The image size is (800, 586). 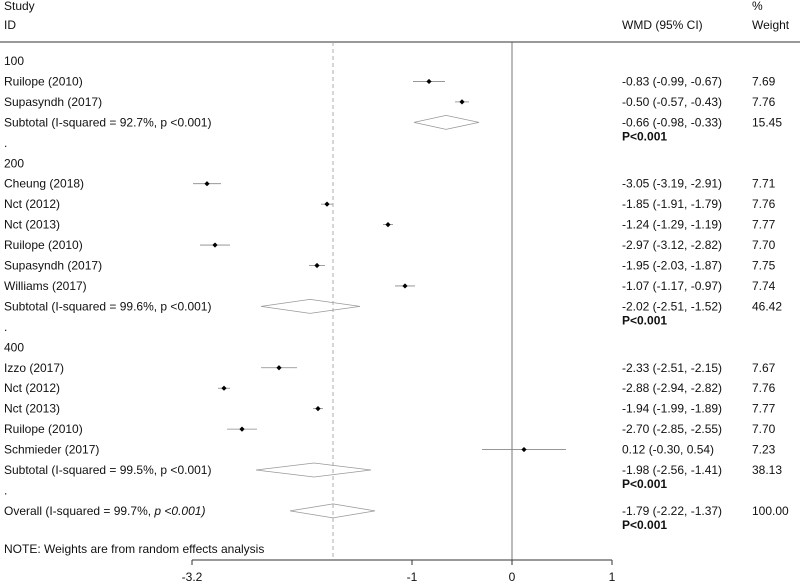 What do you see at coordinates (672, 388) in the screenshot?
I see `ci-text: -2.88 (-2.94, -2.82)` at bounding box center [672, 388].